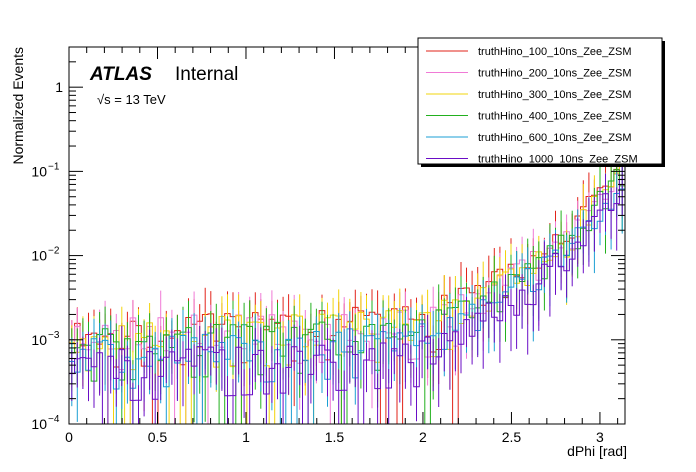 Image resolution: width=696 pixels, height=472 pixels. What do you see at coordinates (554, 95) in the screenshot?
I see `legend-label-300: truthHino_300_10ns_Zee_ZSM` at bounding box center [554, 95].